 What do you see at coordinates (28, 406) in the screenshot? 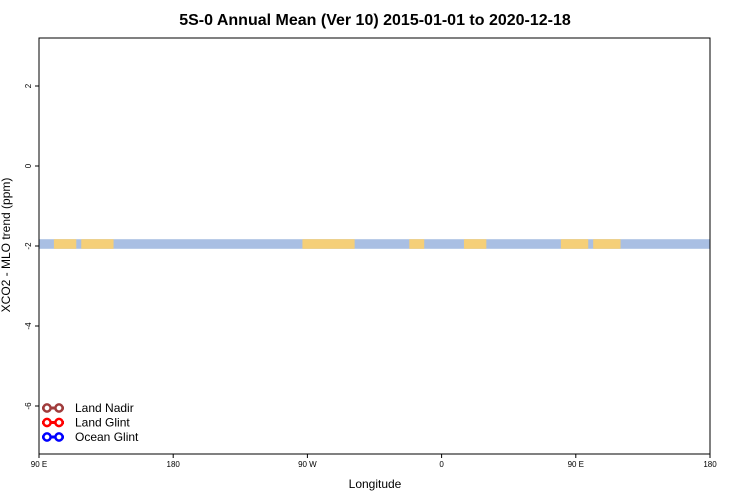
I see `y-tick-label-0: -6` at bounding box center [28, 406].